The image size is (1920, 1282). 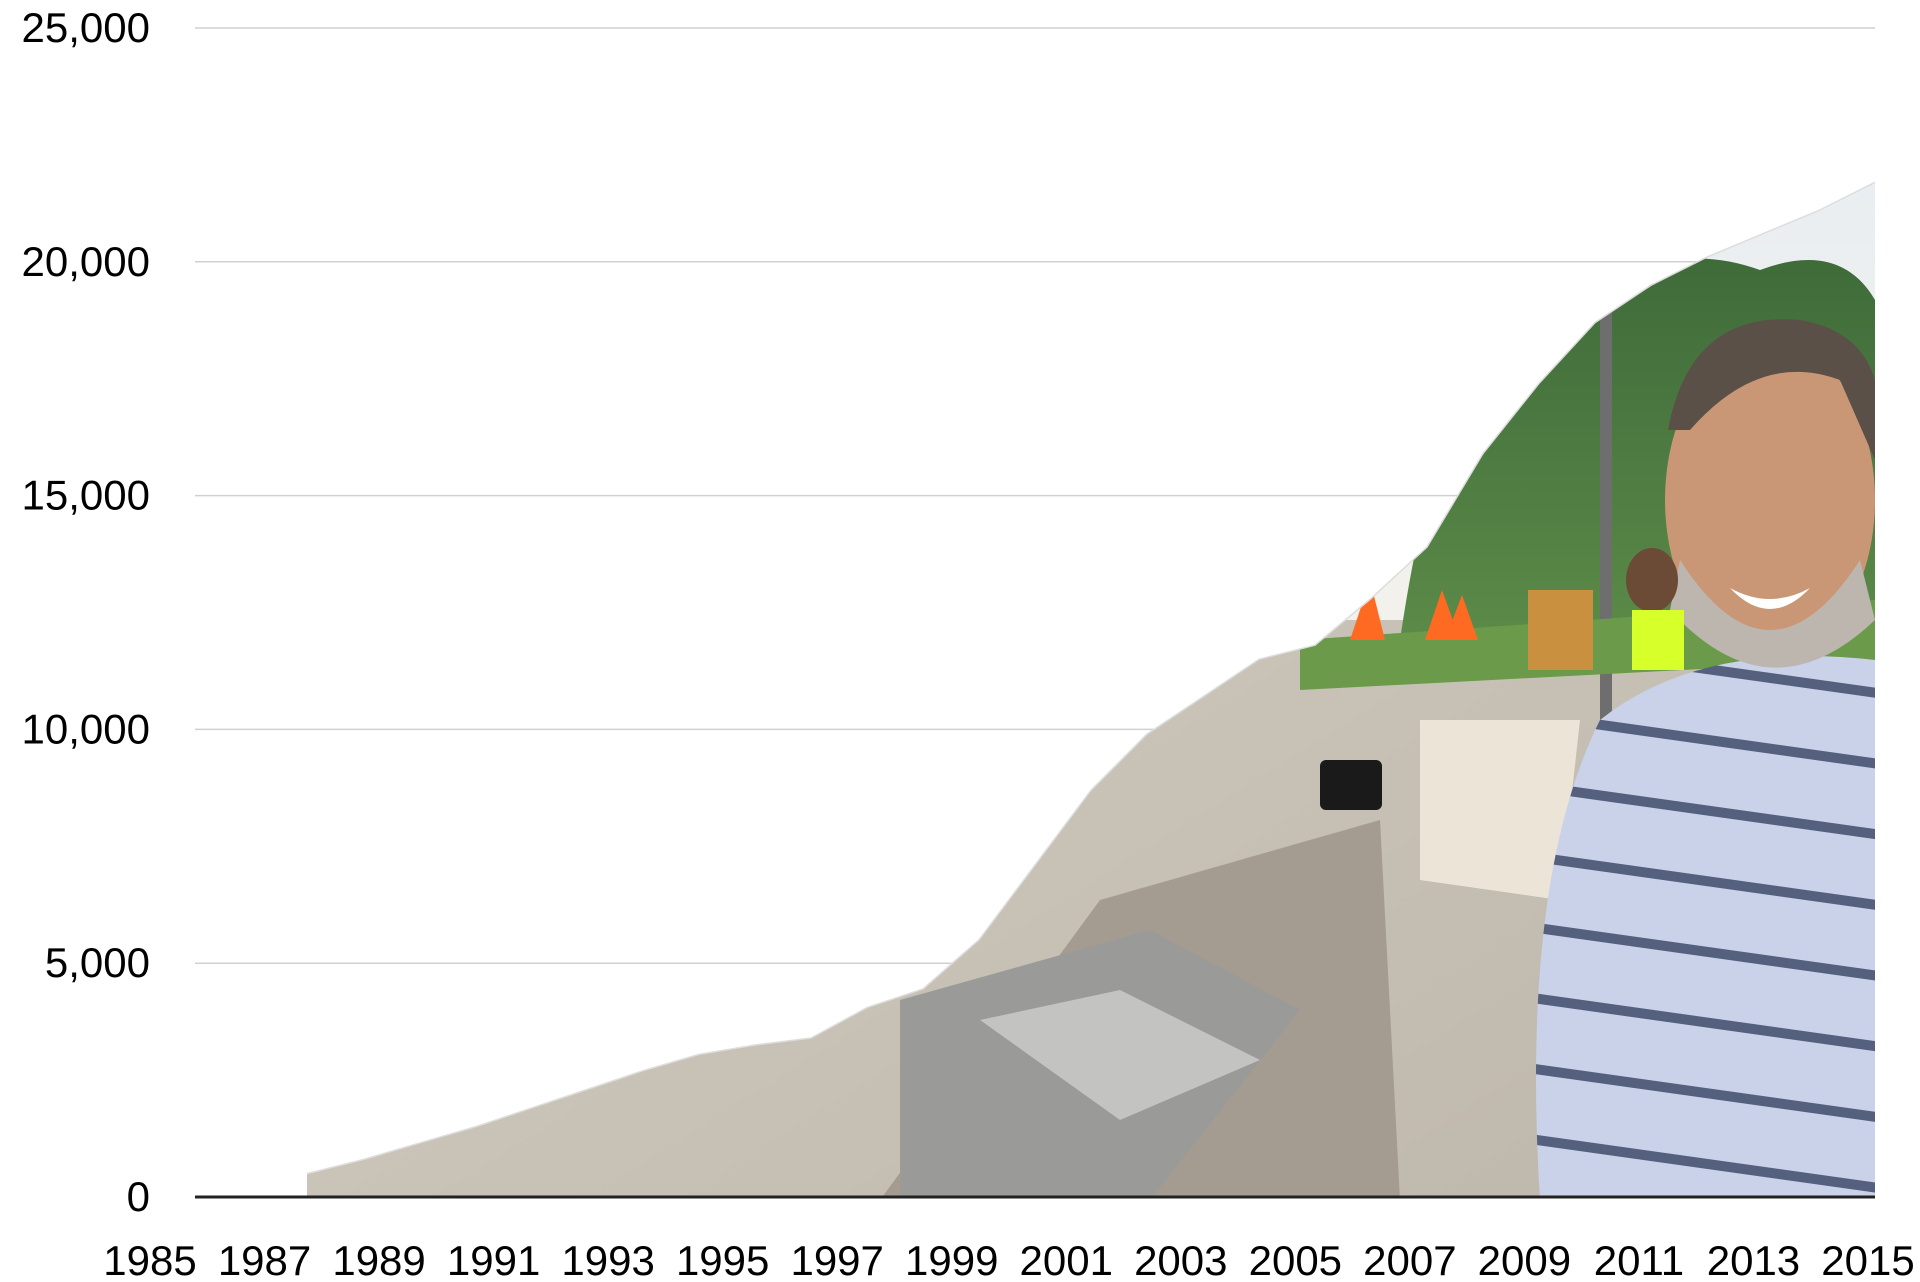 What do you see at coordinates (149, 1259) in the screenshot?
I see `x-tick-label: 1985` at bounding box center [149, 1259].